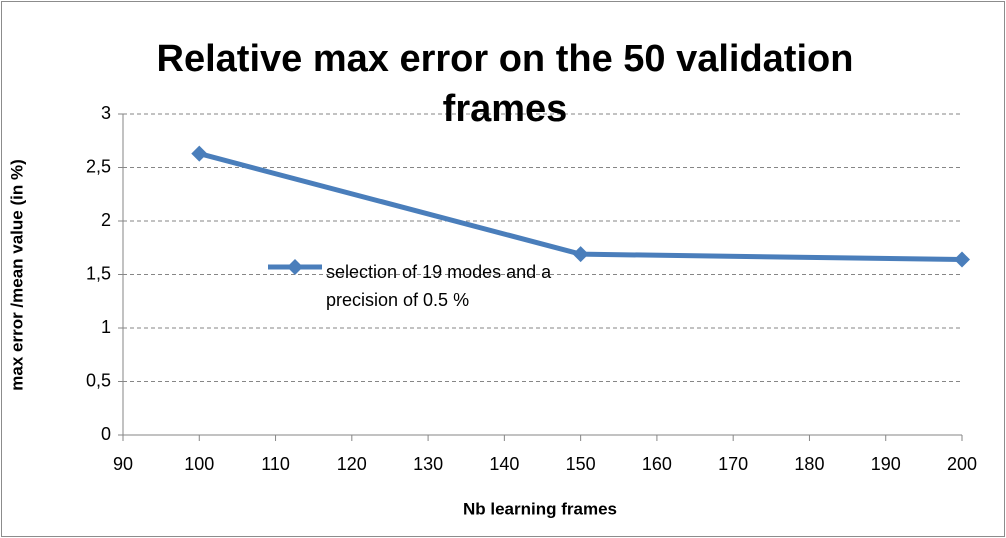  What do you see at coordinates (733, 464) in the screenshot?
I see `x-tick-label: 170` at bounding box center [733, 464].